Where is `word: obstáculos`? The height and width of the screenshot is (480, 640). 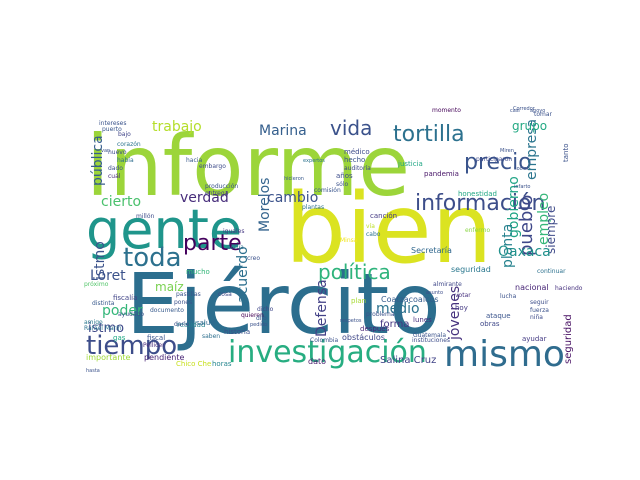
word: obstáculos is located at coordinates (363, 337).